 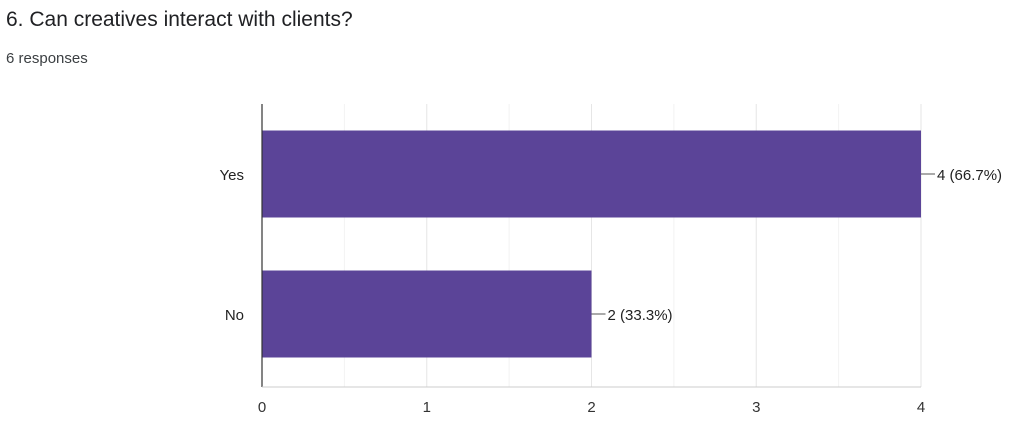 I want to click on data-label-yes: 4 (66.7%), so click(x=969, y=175).